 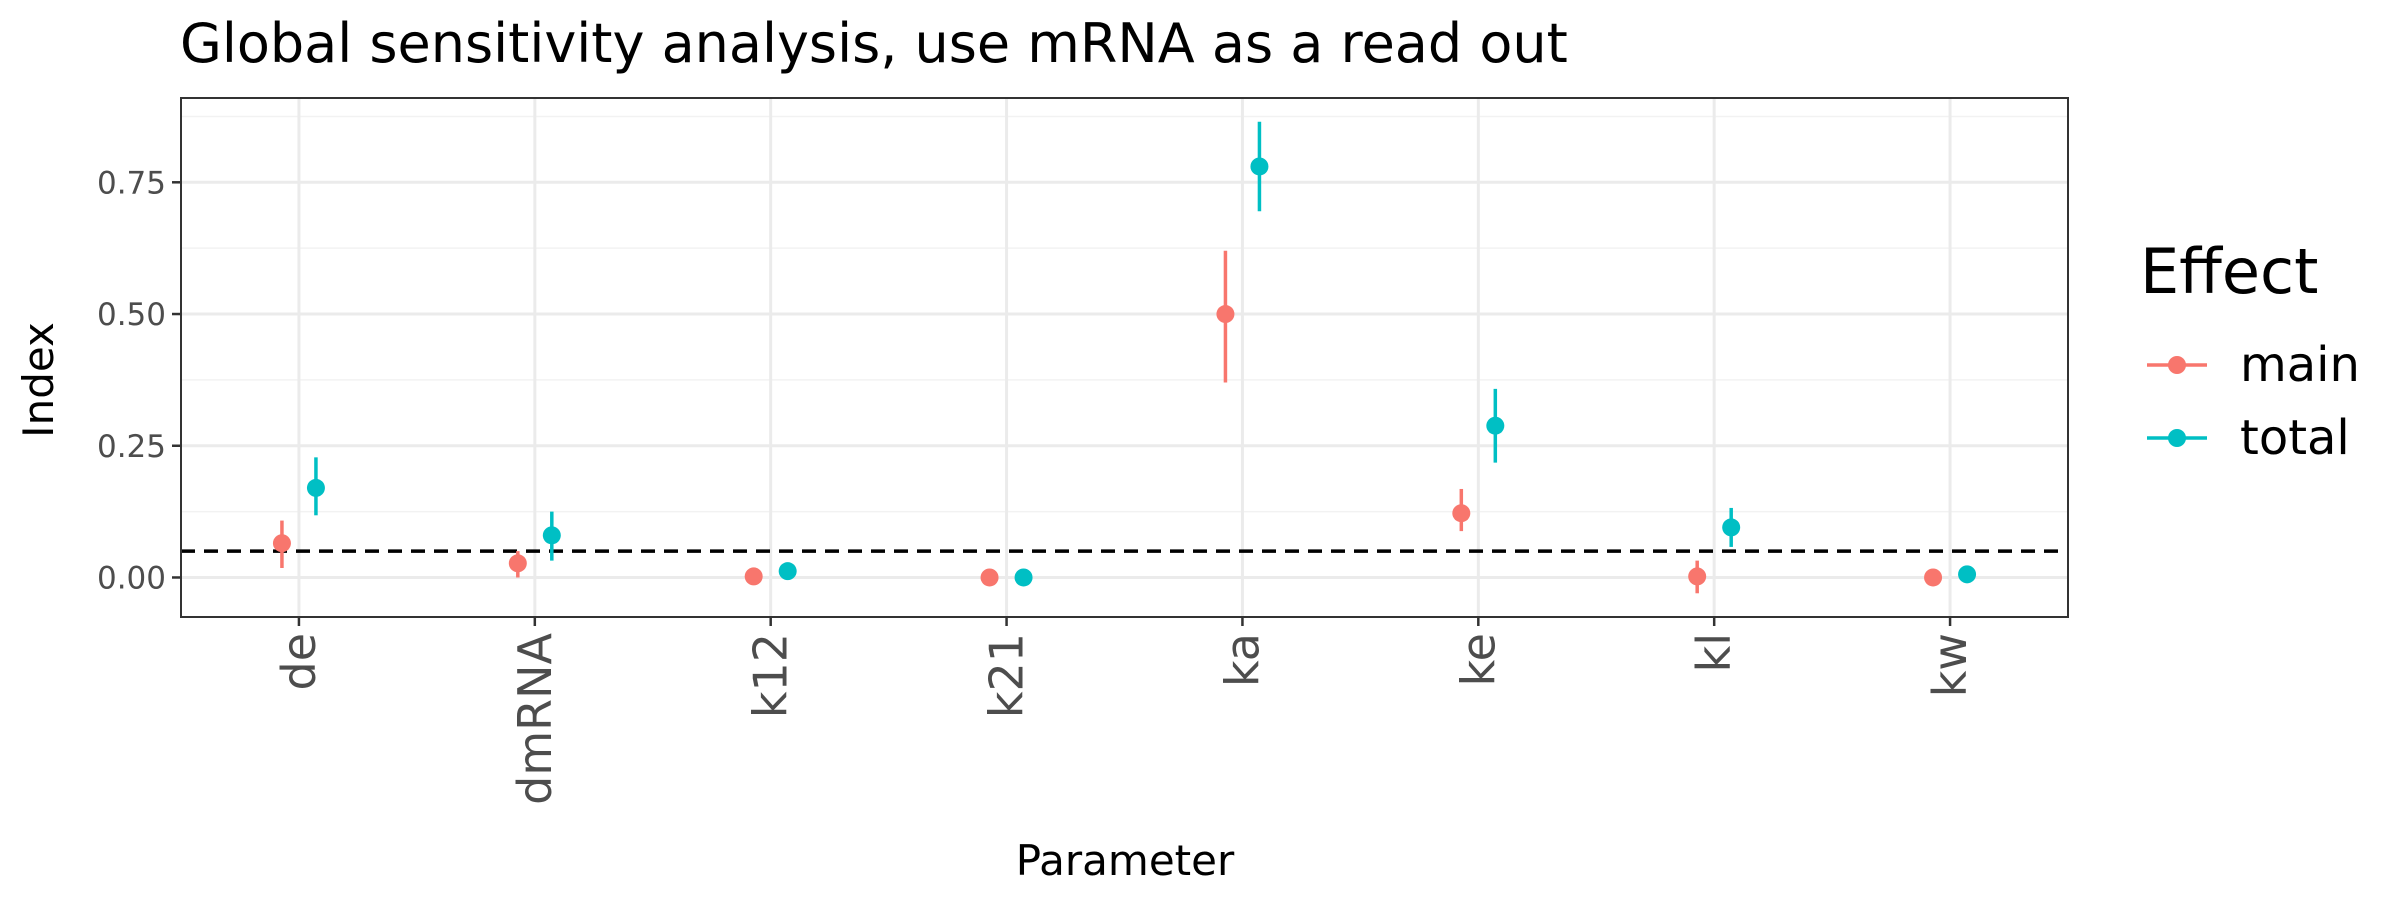 I want to click on x-tick-label: k21, so click(x=1007, y=675).